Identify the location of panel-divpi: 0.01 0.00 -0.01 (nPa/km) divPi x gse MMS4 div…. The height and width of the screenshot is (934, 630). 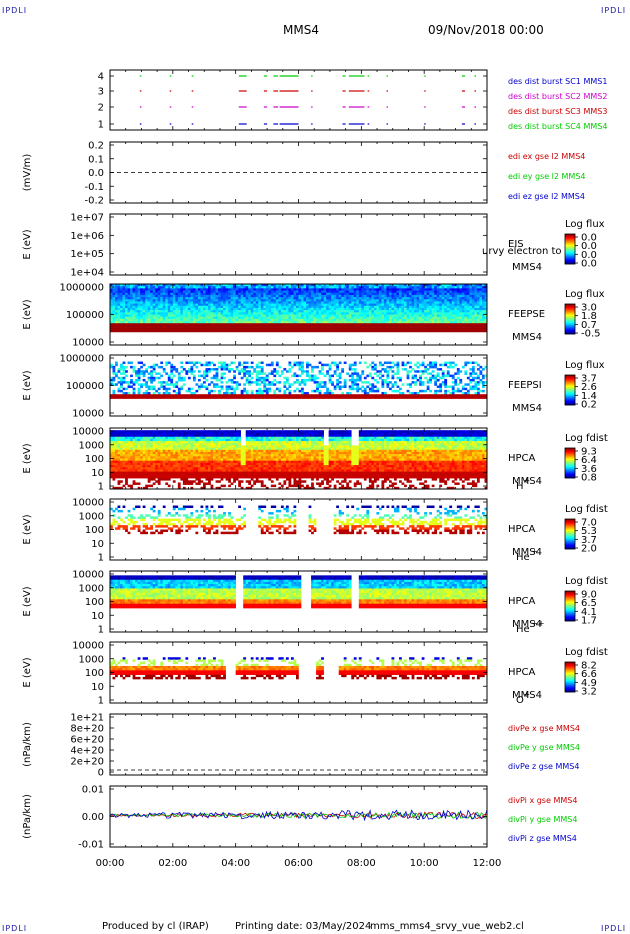
(299, 818).